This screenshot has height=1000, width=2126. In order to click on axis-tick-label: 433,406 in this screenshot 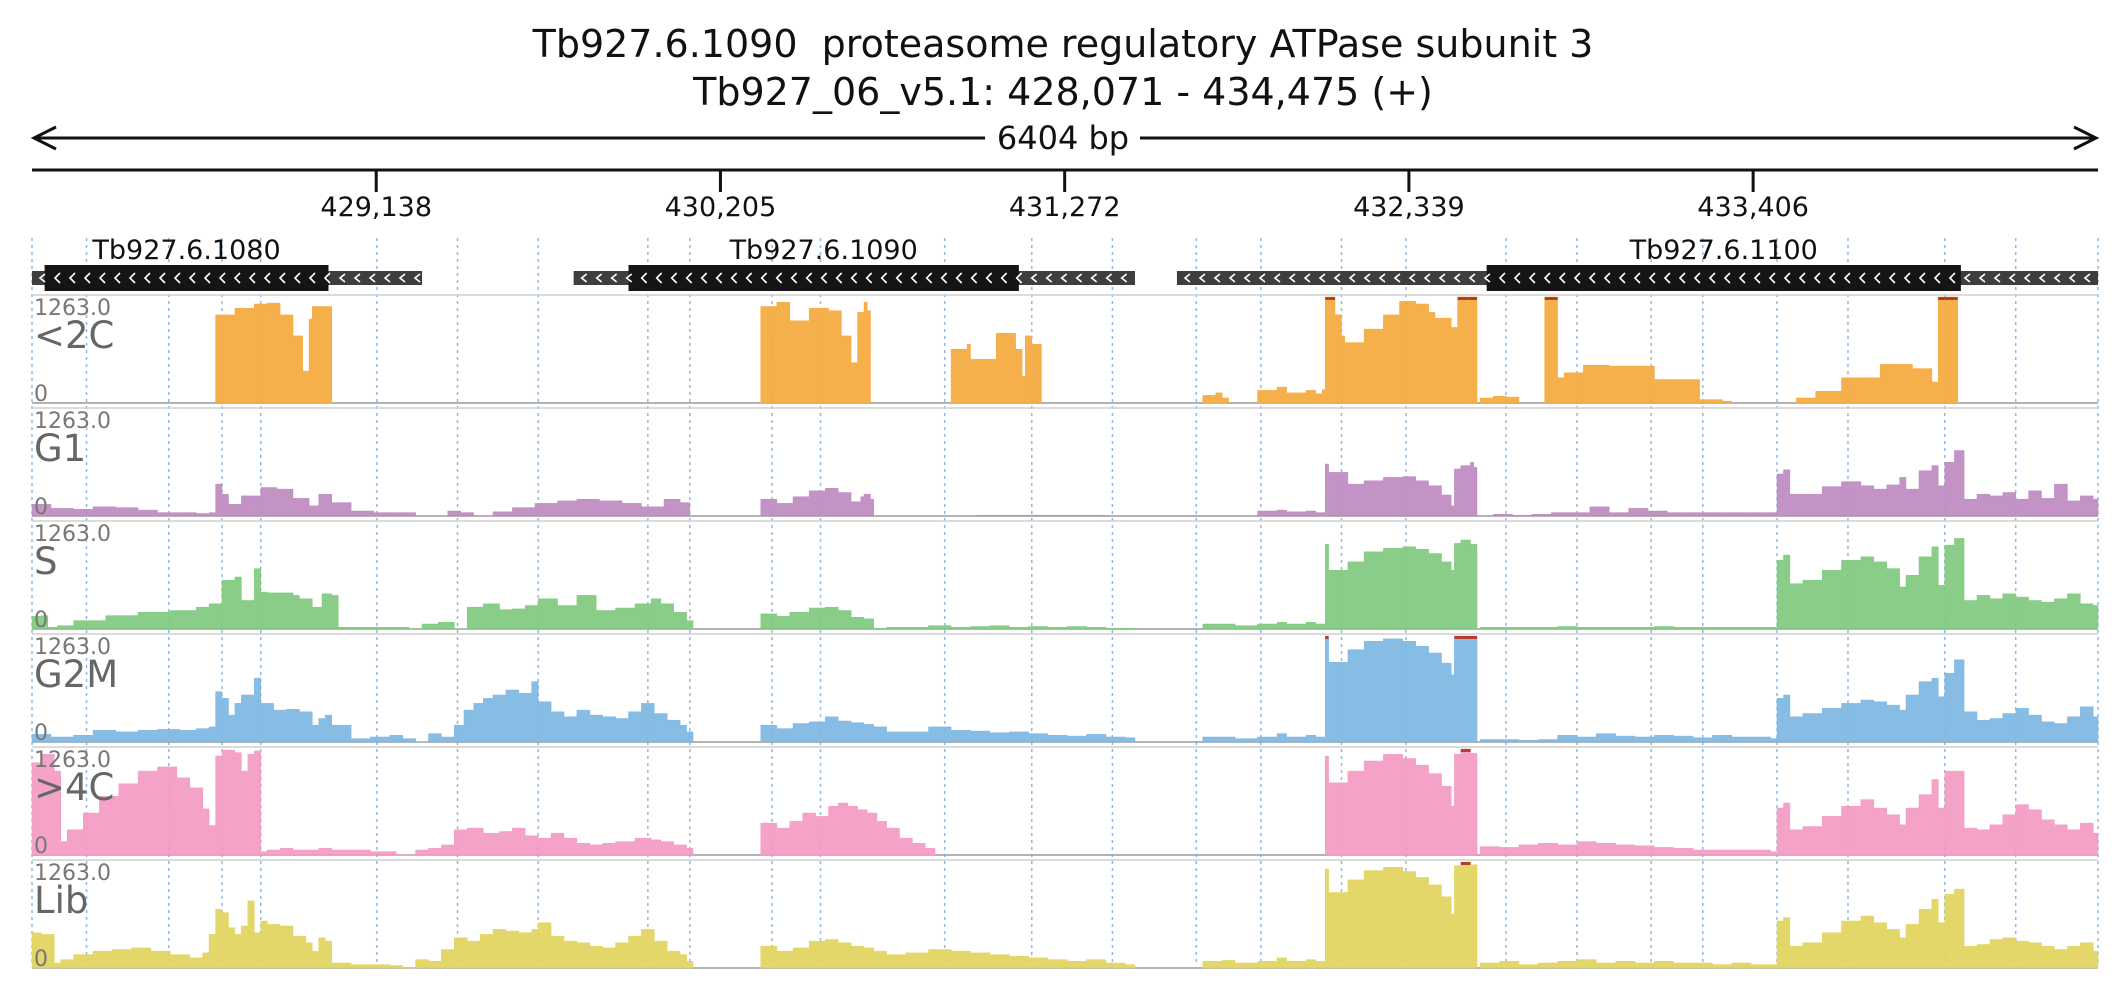, I will do `click(1753, 207)`.